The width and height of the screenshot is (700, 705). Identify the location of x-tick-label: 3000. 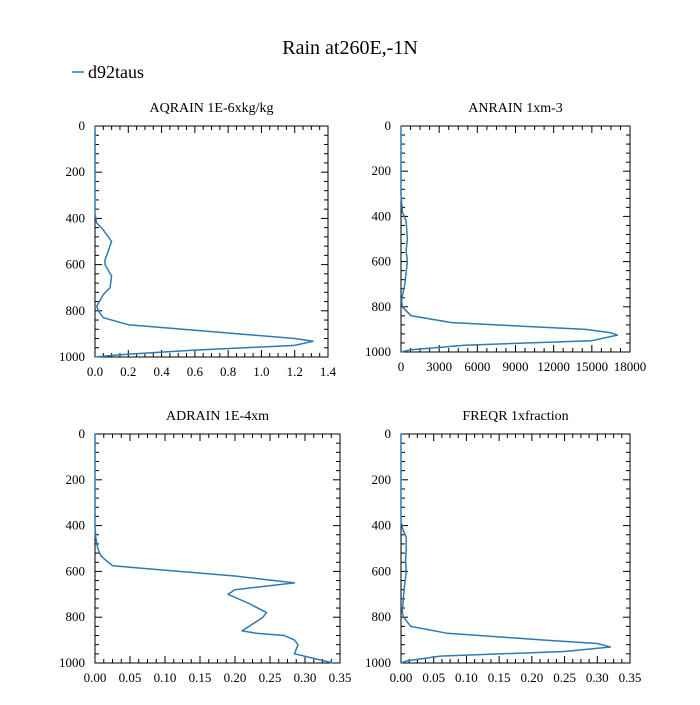
(439, 366).